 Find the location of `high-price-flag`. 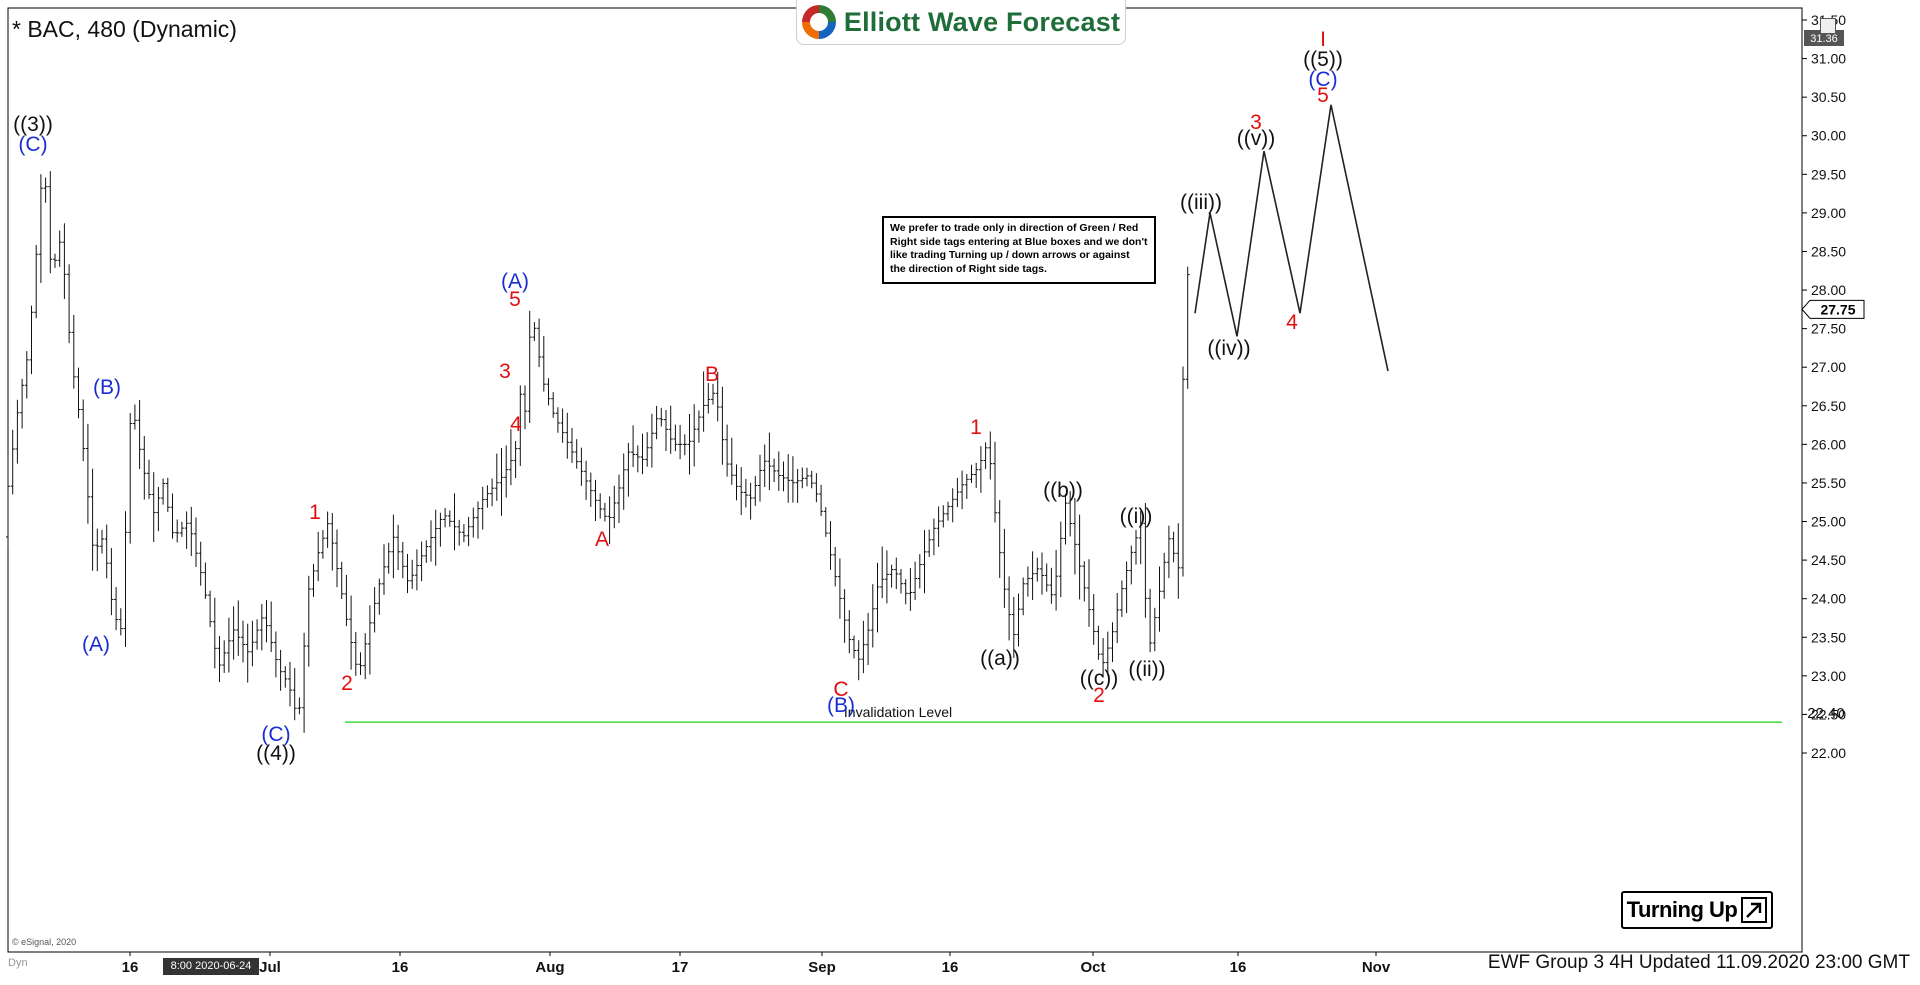

high-price-flag is located at coordinates (1824, 38).